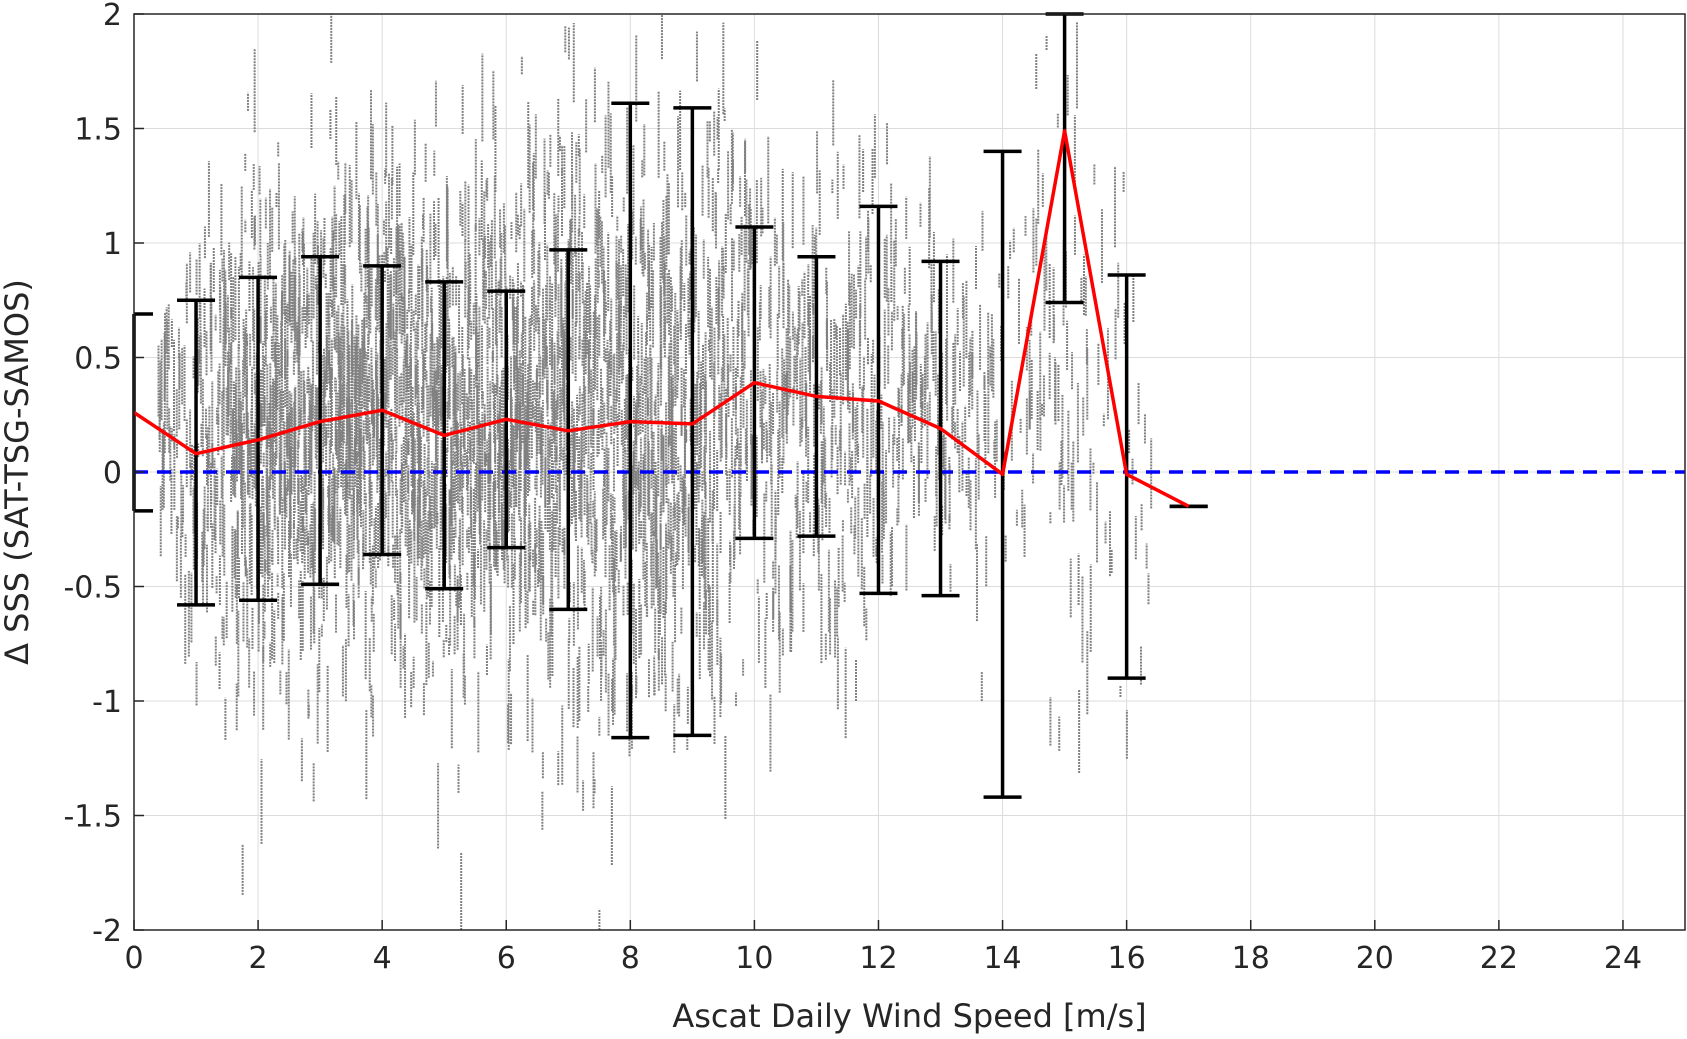 Image resolution: width=1687 pixels, height=1039 pixels. Describe the element at coordinates (630, 958) in the screenshot. I see `x-tick-label-4: 8` at that location.